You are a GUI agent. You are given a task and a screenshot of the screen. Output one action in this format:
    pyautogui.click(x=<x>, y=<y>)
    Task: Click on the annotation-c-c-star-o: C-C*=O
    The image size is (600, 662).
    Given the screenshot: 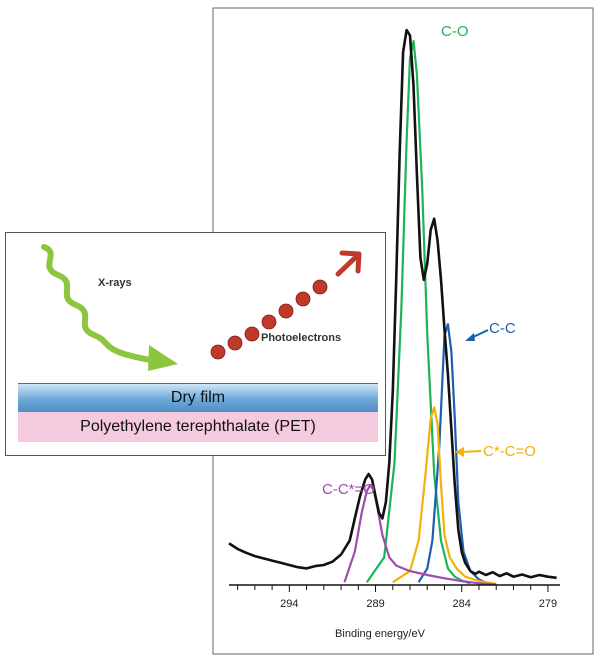 What is the action you would take?
    pyautogui.click(x=348, y=489)
    